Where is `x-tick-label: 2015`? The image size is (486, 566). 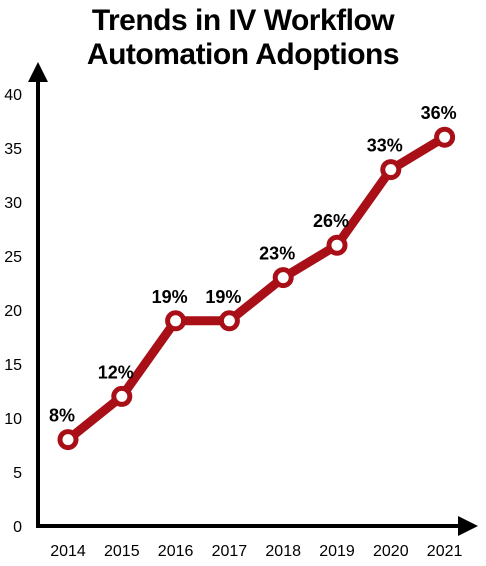 x-tick-label: 2015 is located at coordinates (122, 551).